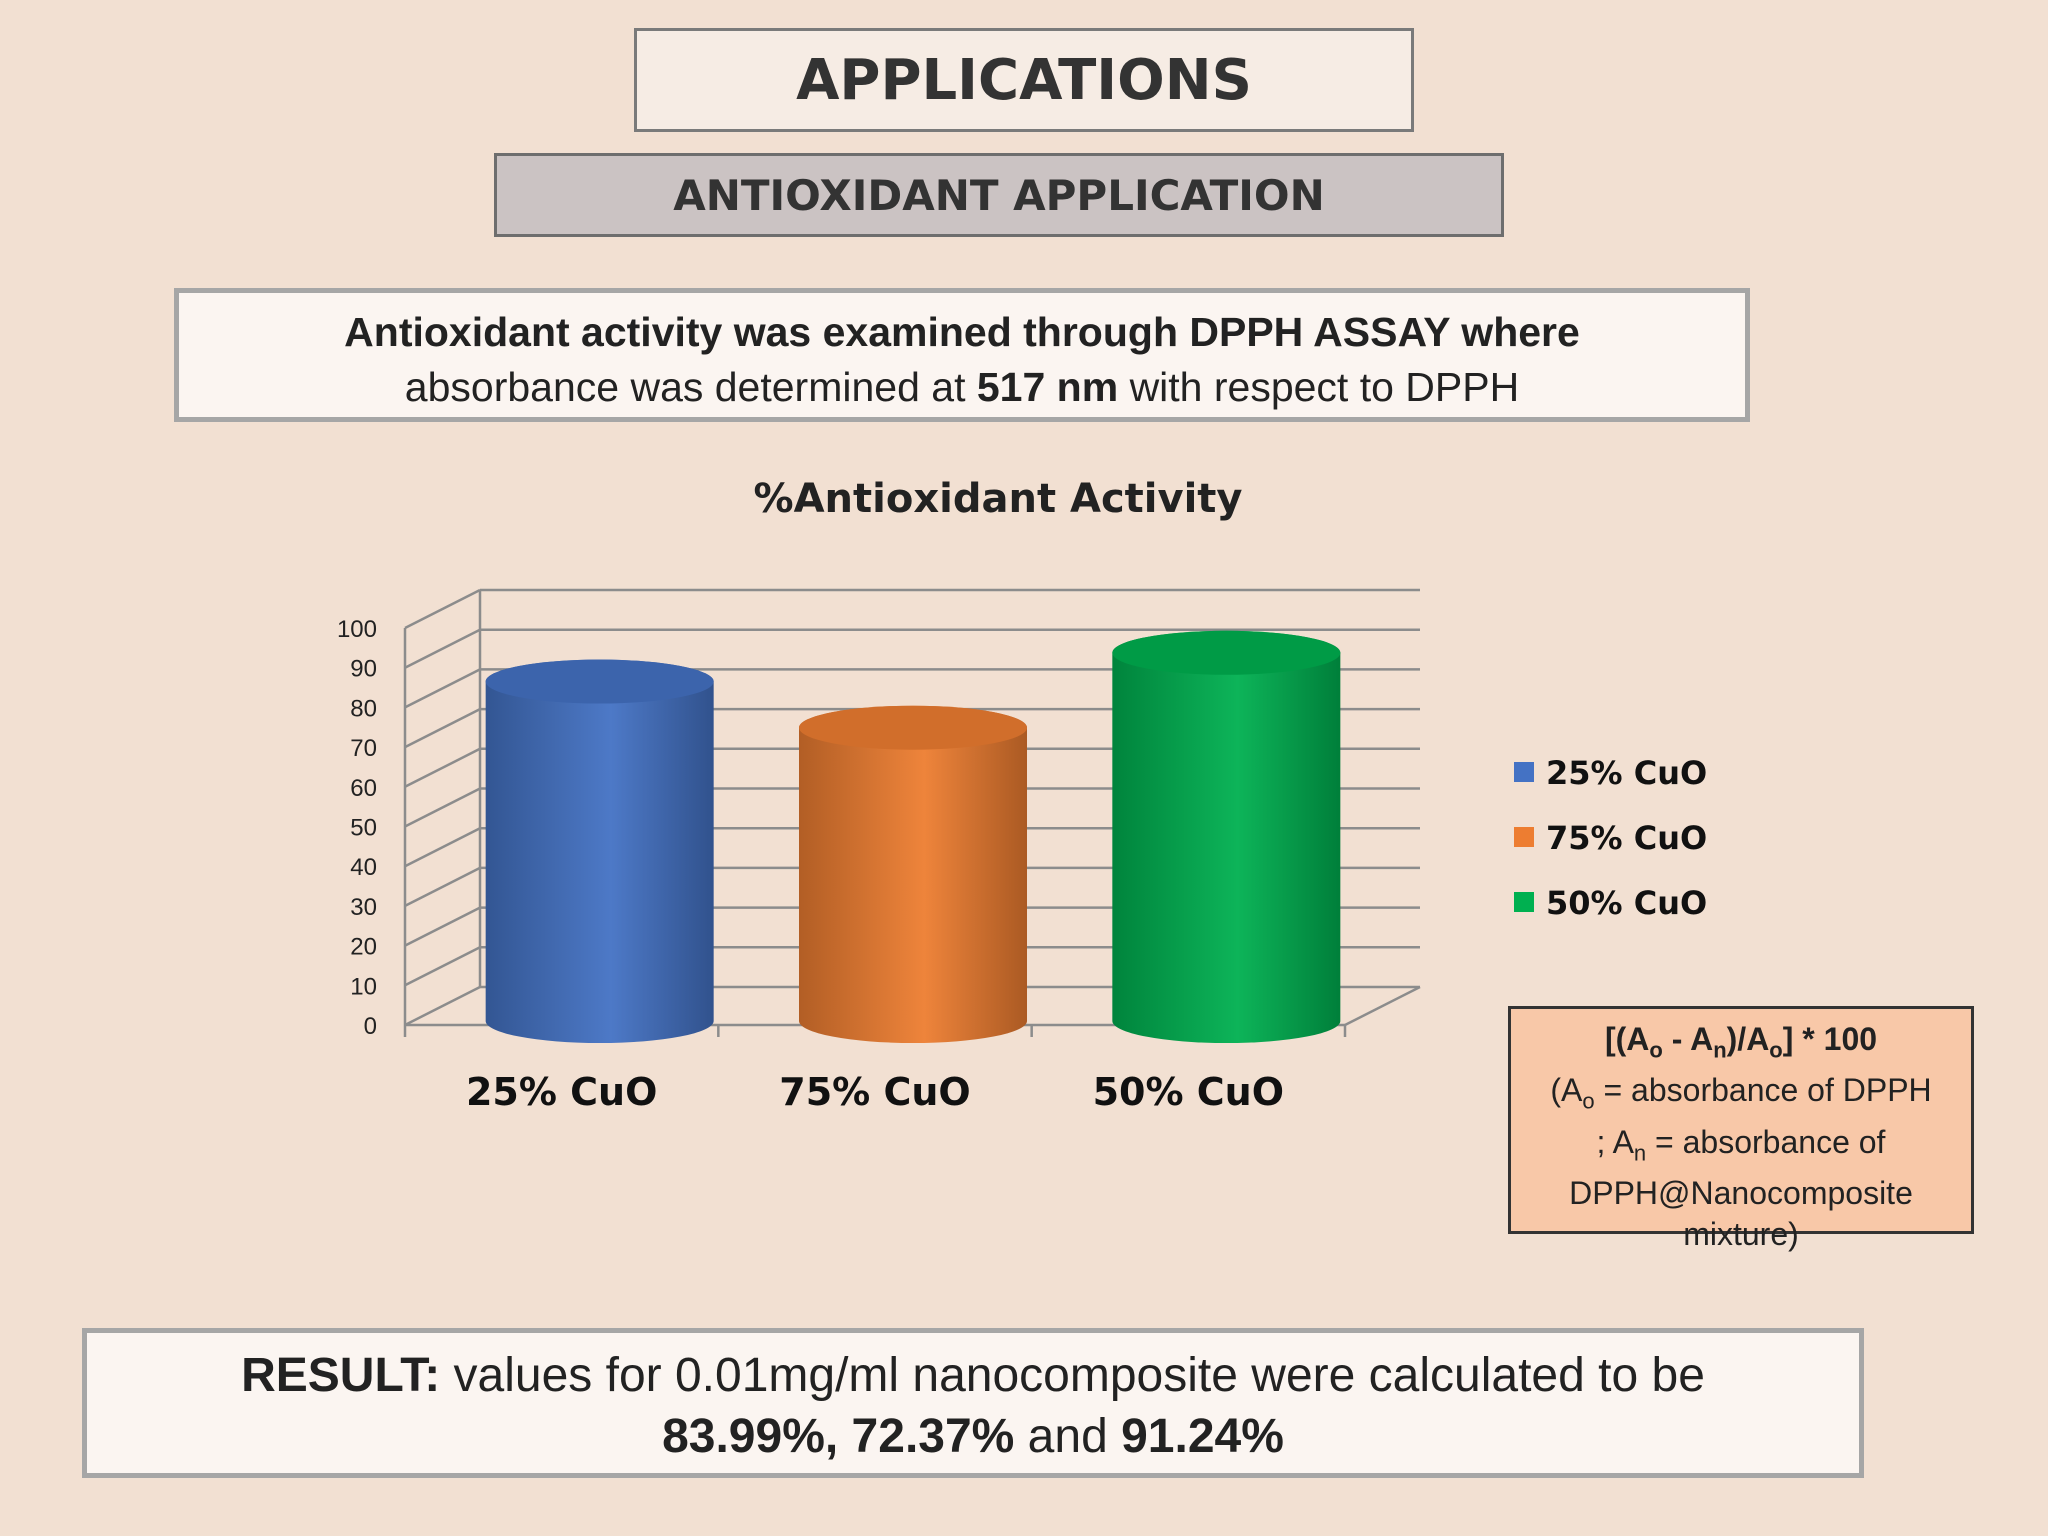 The image size is (2048, 1536). Describe the element at coordinates (363, 986) in the screenshot. I see `y-tick-label: 10` at that location.